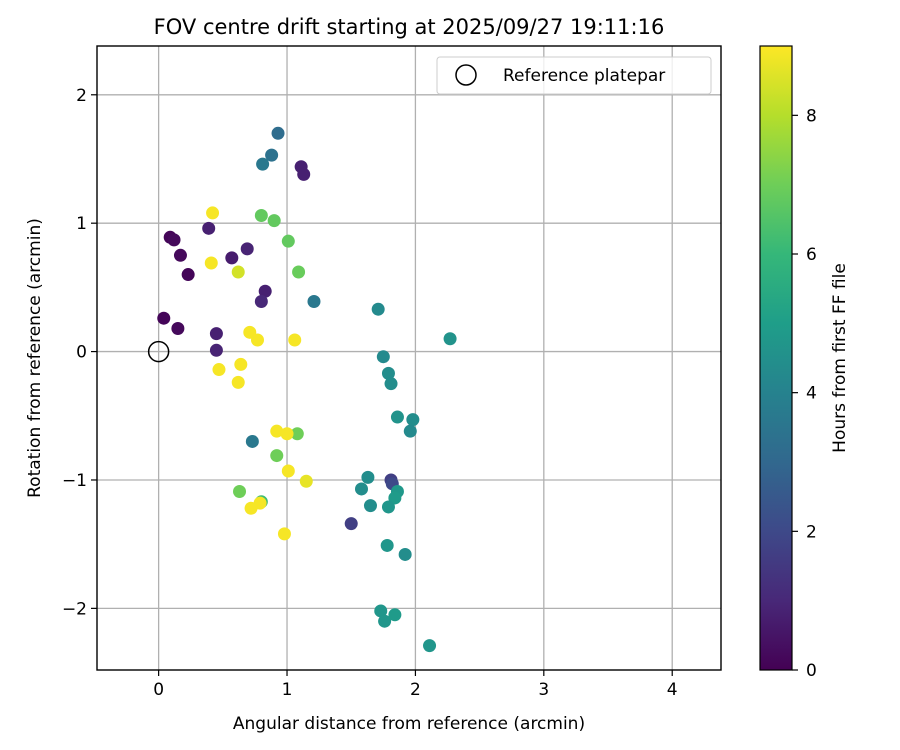 The image size is (900, 750). Describe the element at coordinates (811, 255) in the screenshot. I see `colorbar-tick-label: 6` at that location.